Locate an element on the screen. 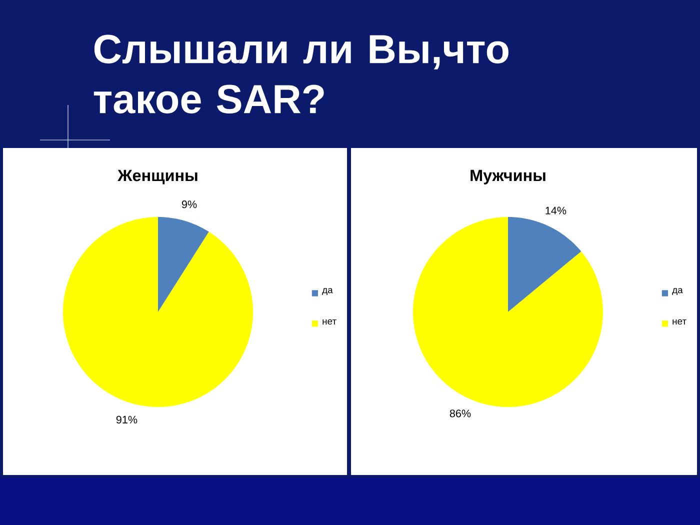  data-label: 9% is located at coordinates (189, 204).